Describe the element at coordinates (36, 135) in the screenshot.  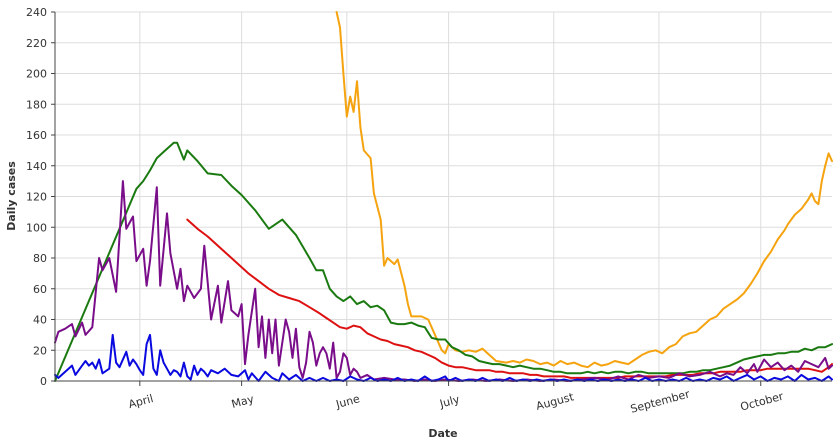
I see `y-tick-label: 160` at that location.